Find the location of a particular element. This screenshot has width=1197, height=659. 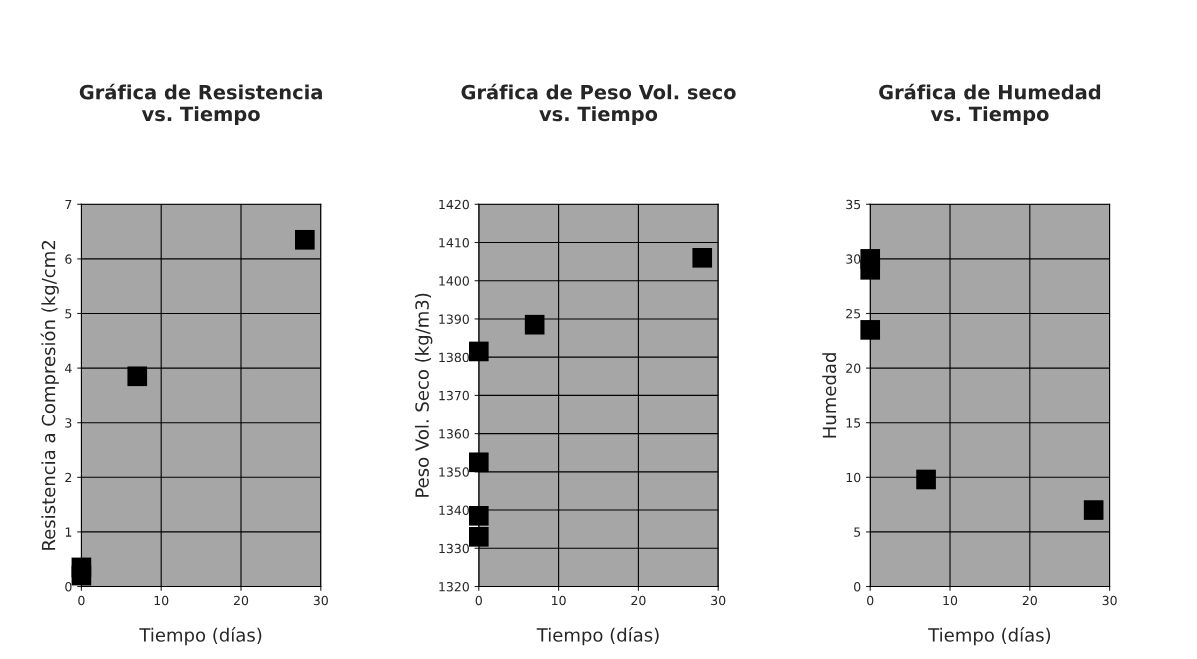

y-tick-label: 6 is located at coordinates (68, 259).